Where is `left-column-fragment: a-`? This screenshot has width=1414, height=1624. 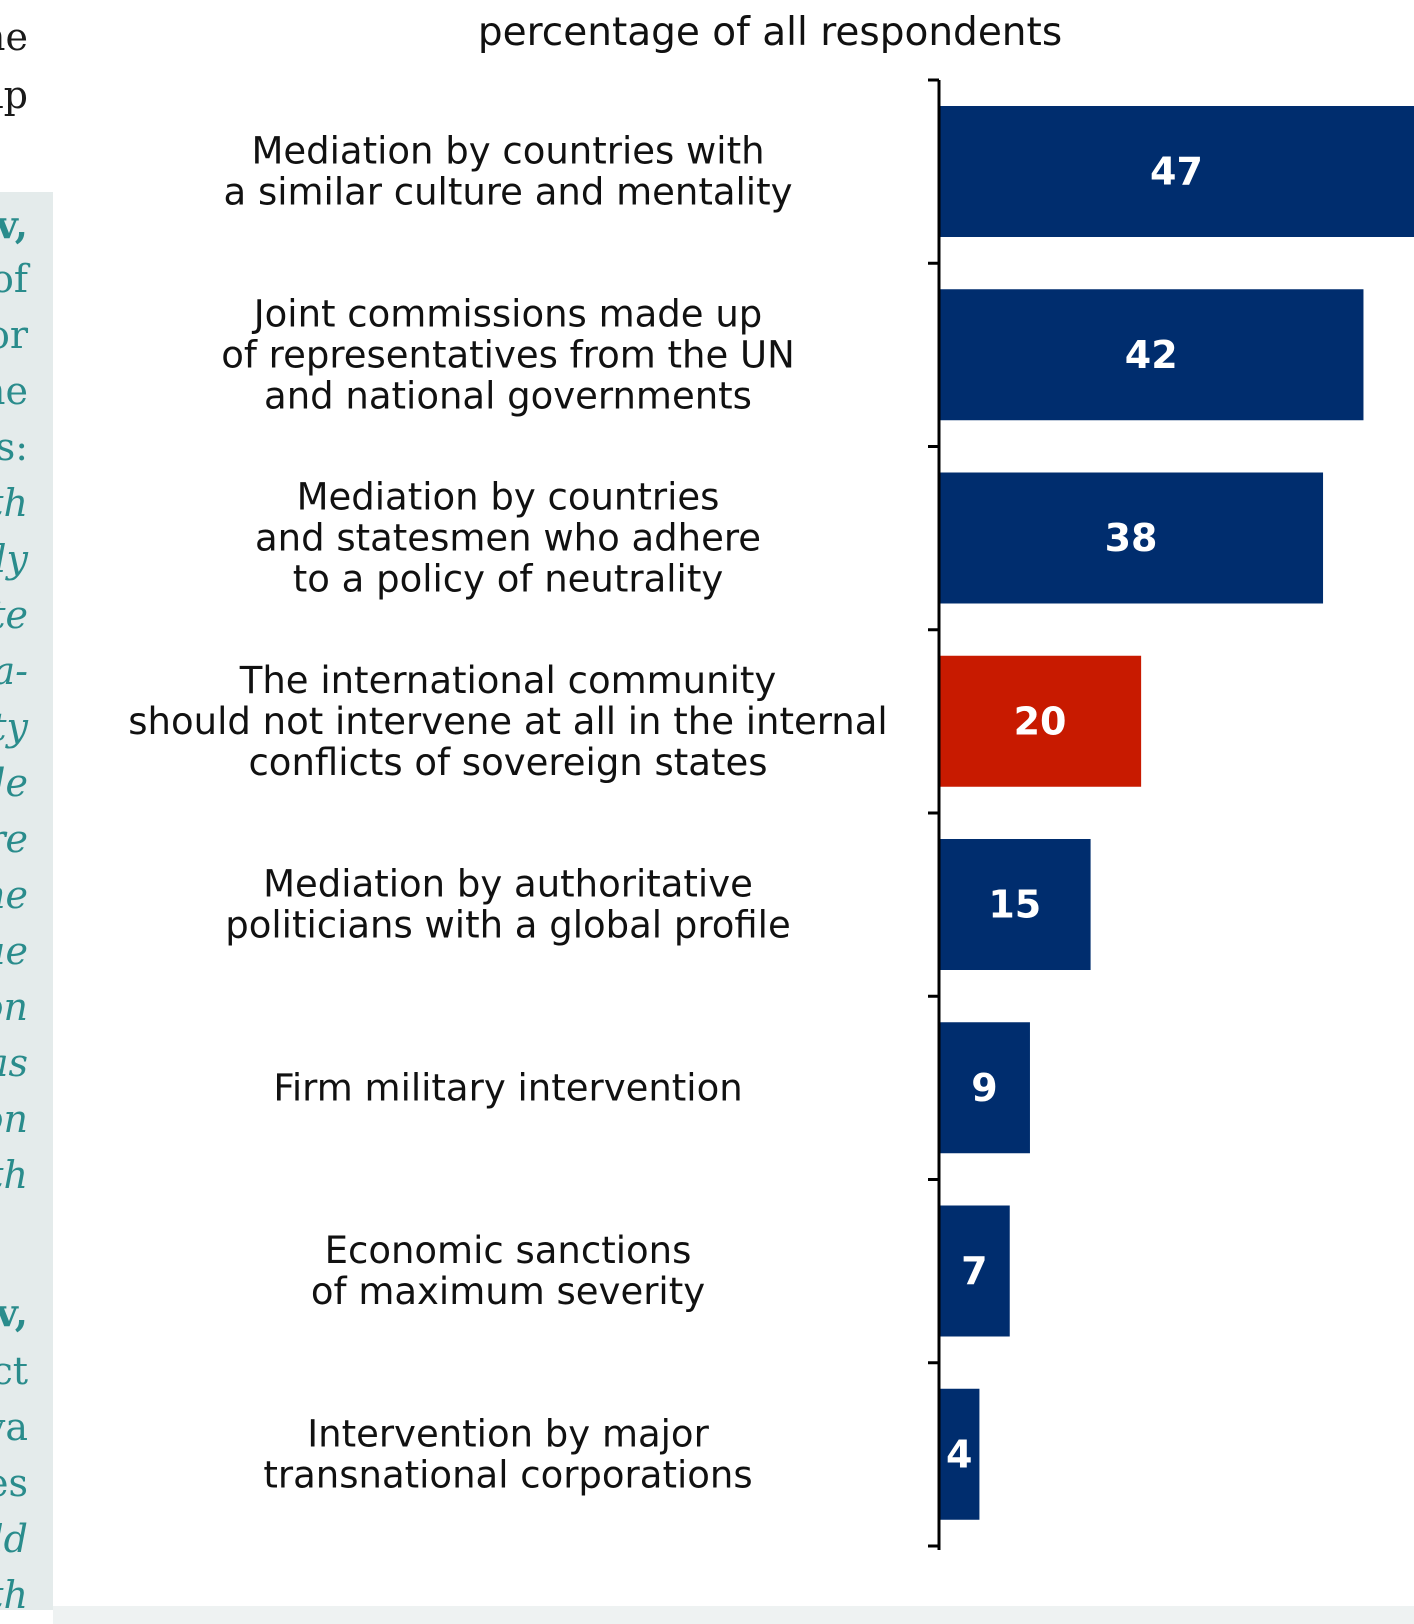 left-column-fragment: a- is located at coordinates (14, 671).